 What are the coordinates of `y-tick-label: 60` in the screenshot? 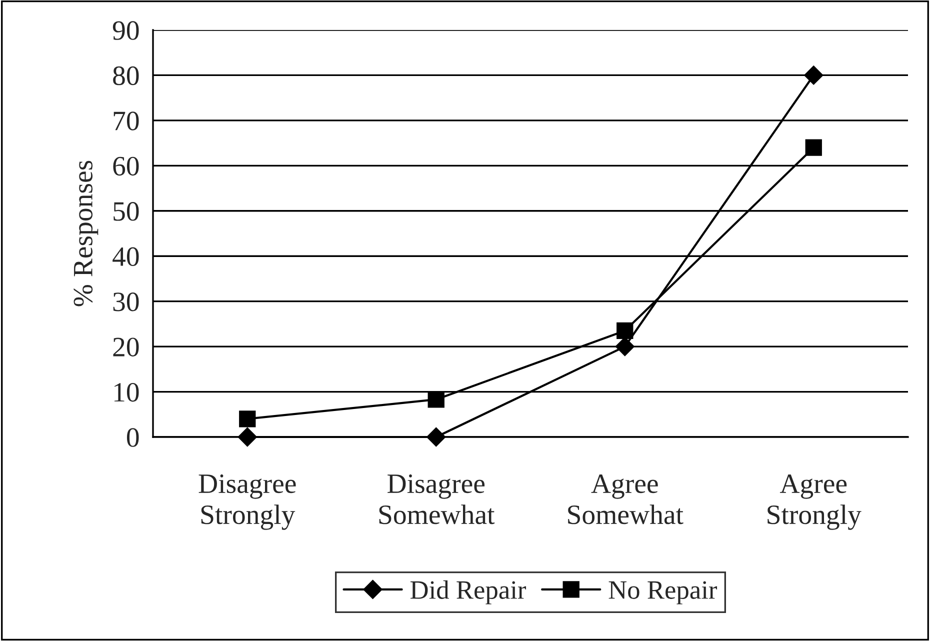 It's located at (126, 166).